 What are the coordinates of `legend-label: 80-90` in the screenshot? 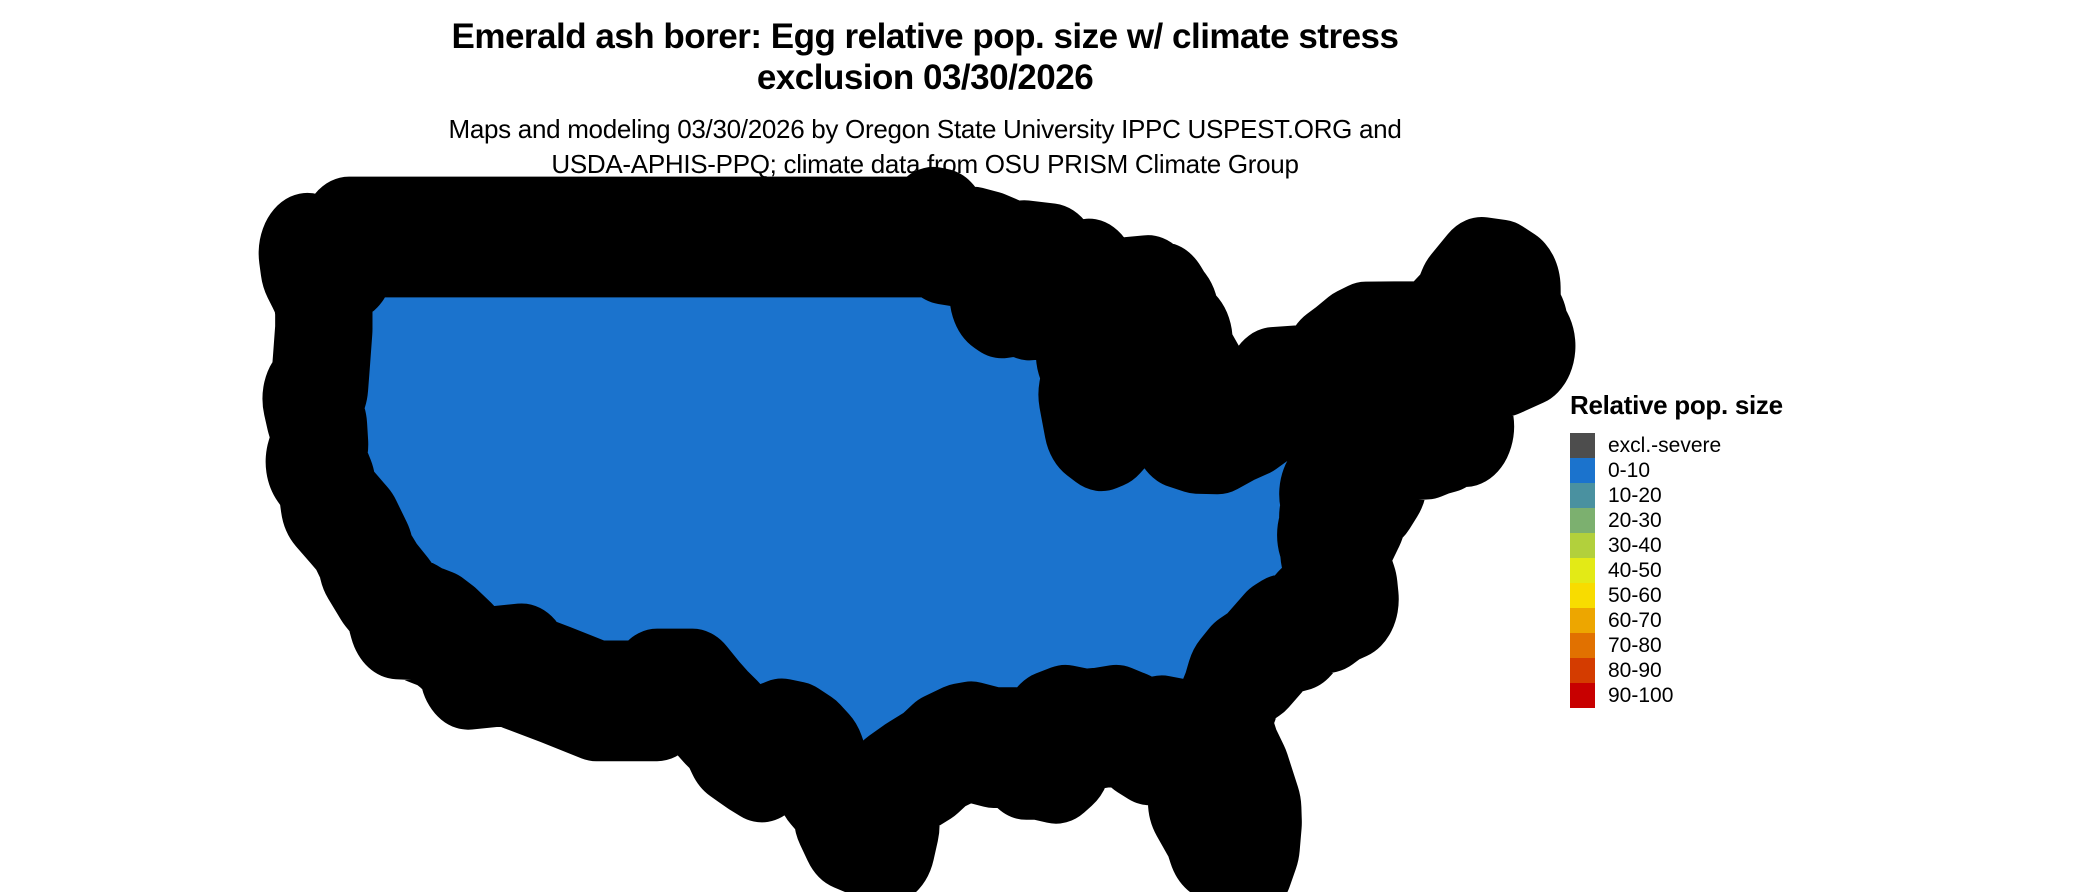 It's located at (1635, 670).